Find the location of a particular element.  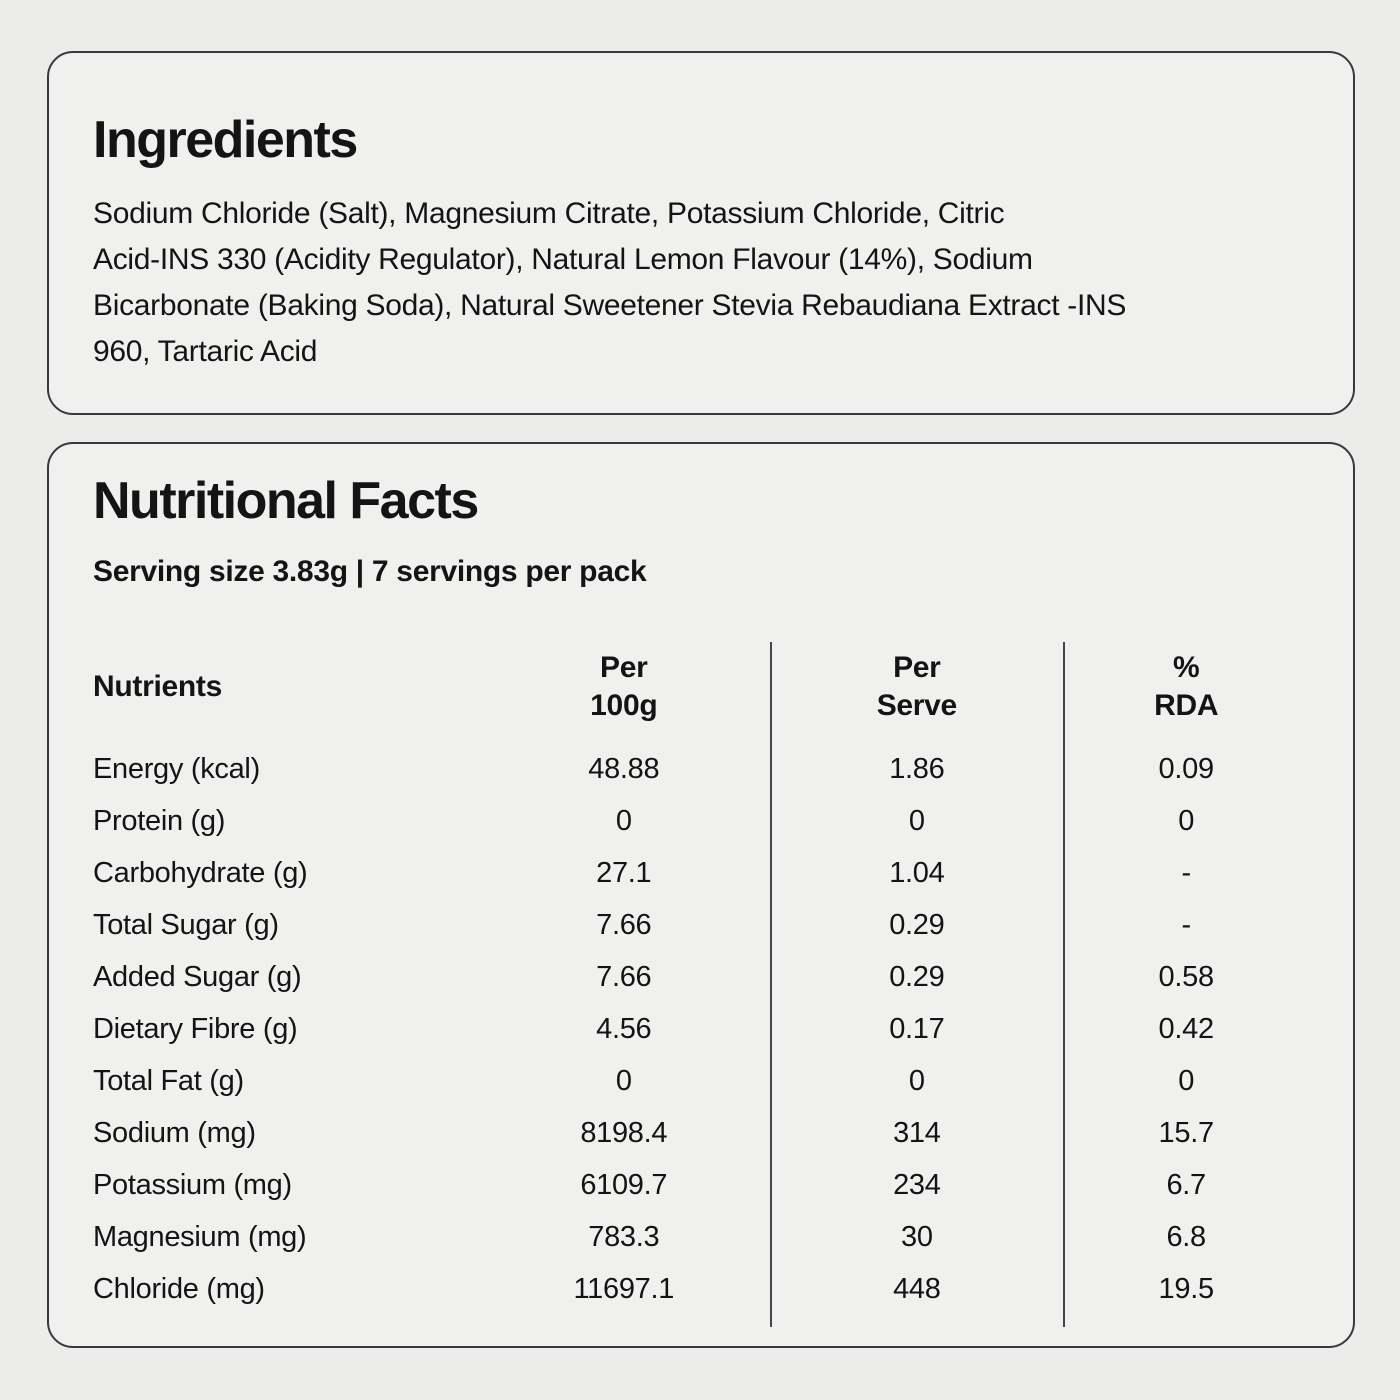

rda-value: 0.09 is located at coordinates (1186, 769).